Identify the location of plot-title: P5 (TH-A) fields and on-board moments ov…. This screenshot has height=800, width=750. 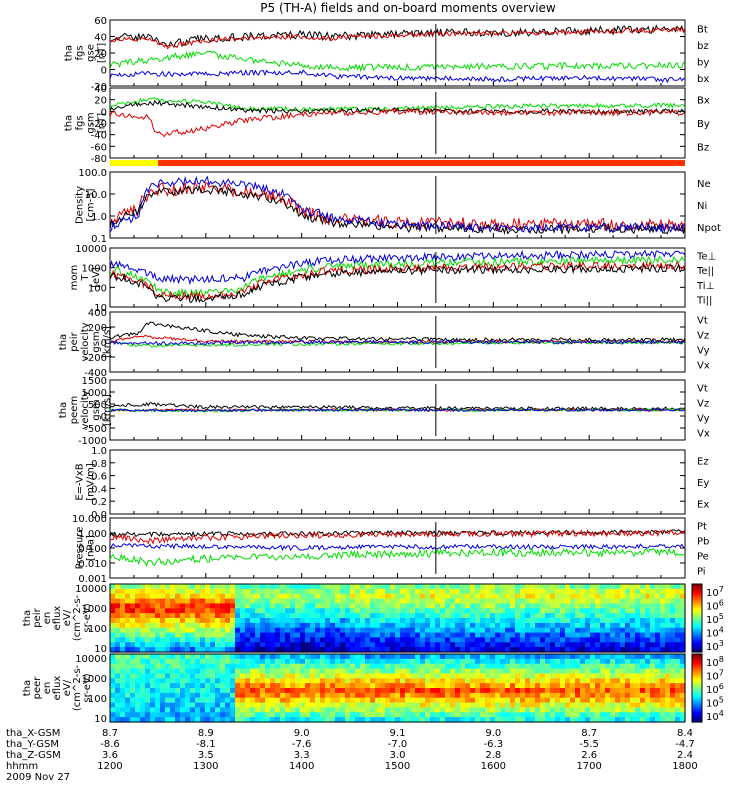
(408, 8).